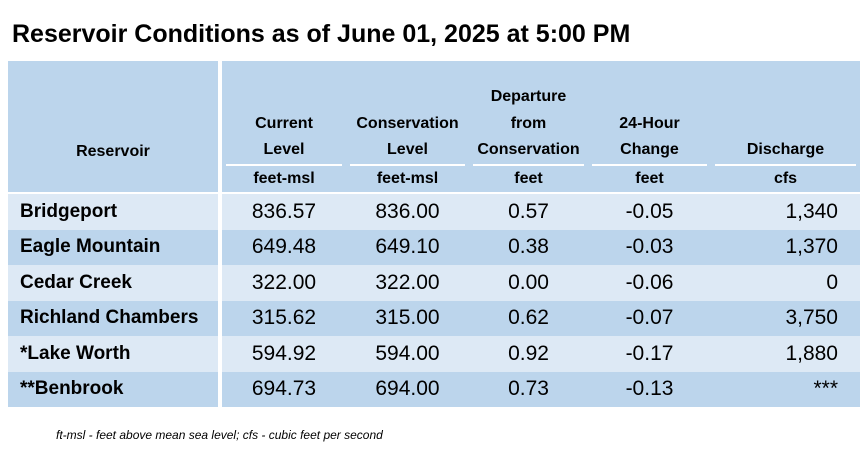 The image size is (867, 450). What do you see at coordinates (284, 283) in the screenshot?
I see `current-level-value: 322.00` at bounding box center [284, 283].